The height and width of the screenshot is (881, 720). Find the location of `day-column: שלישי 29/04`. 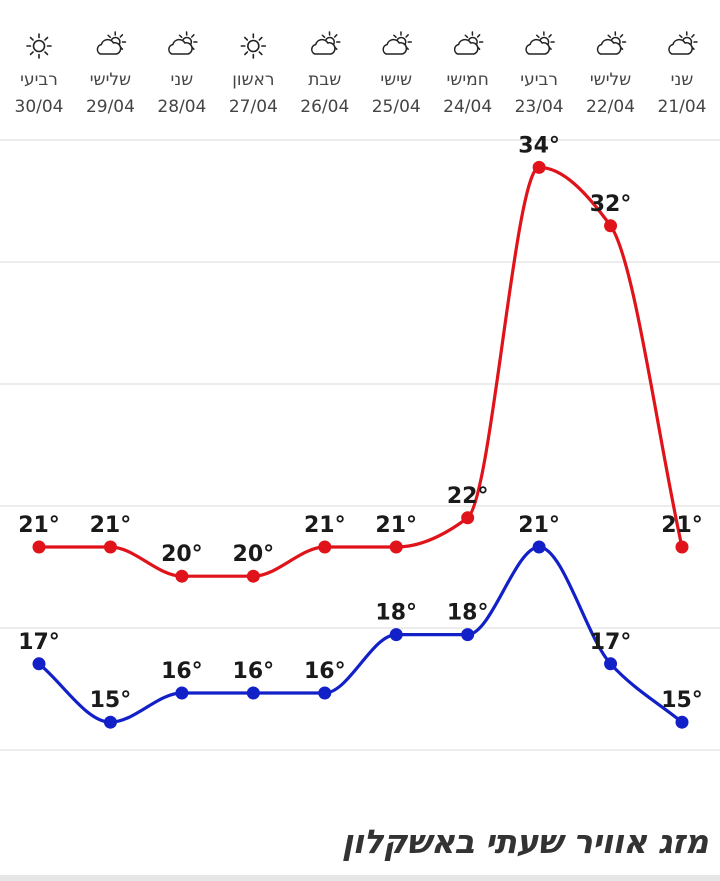

day-column: שלישי 29/04 is located at coordinates (110, 74).